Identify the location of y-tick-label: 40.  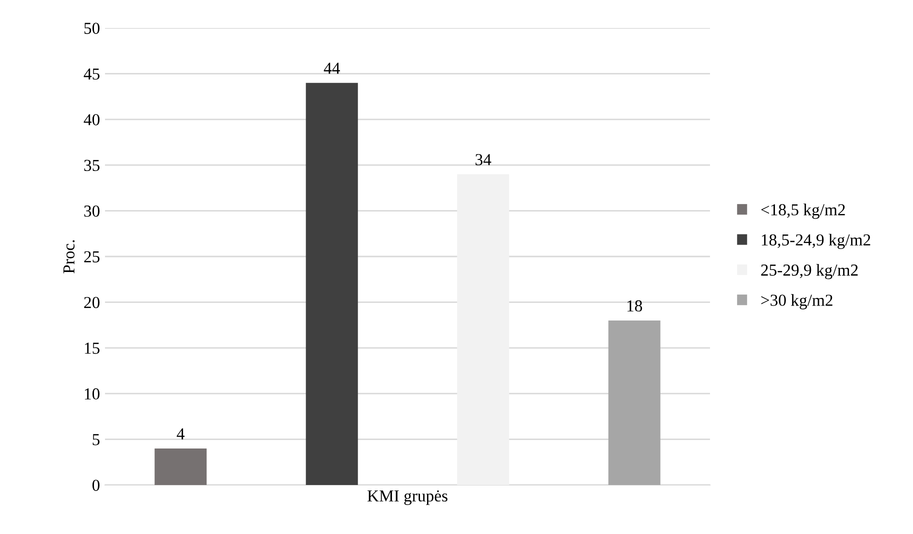
(92, 120).